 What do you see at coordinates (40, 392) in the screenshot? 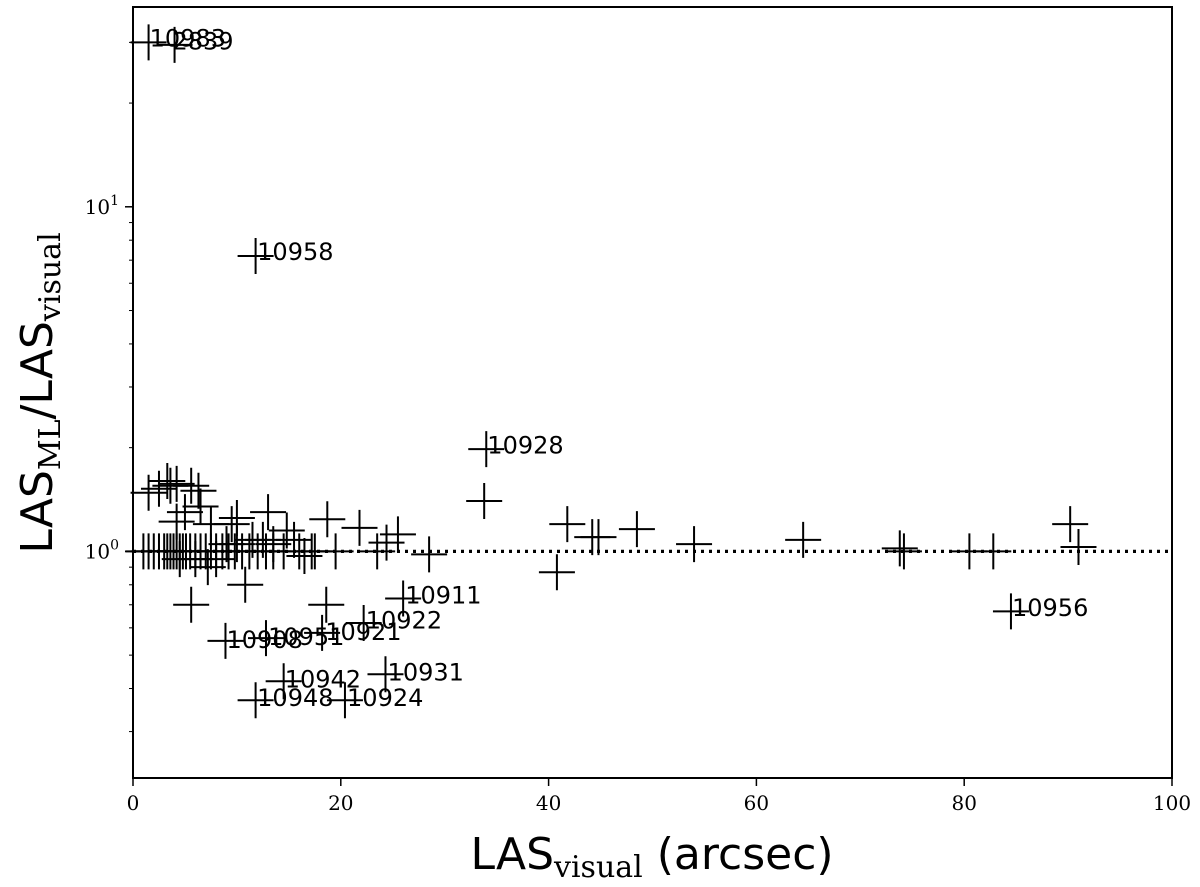
I see `y-axis-title: LASML/LASvisual` at bounding box center [40, 392].